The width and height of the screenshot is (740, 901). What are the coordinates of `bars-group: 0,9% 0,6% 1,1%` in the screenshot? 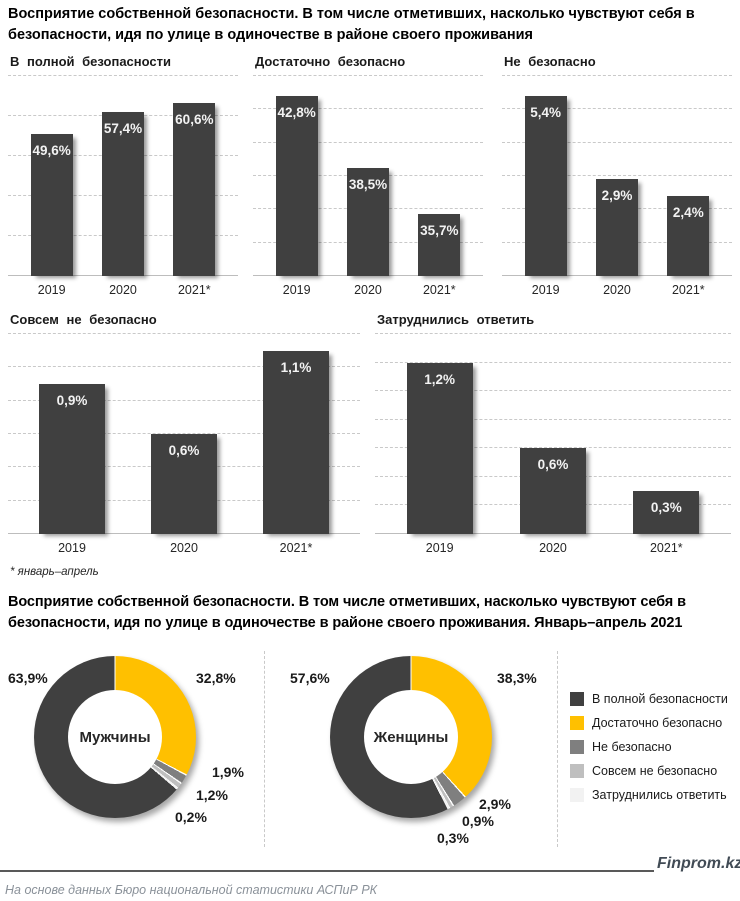 It's located at (184, 434).